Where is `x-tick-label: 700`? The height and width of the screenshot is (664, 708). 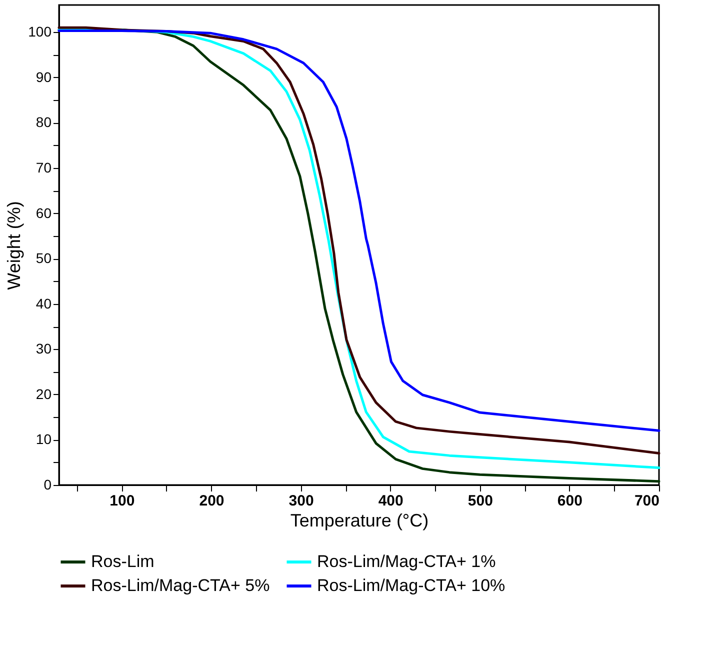 x-tick-label: 700 is located at coordinates (647, 501).